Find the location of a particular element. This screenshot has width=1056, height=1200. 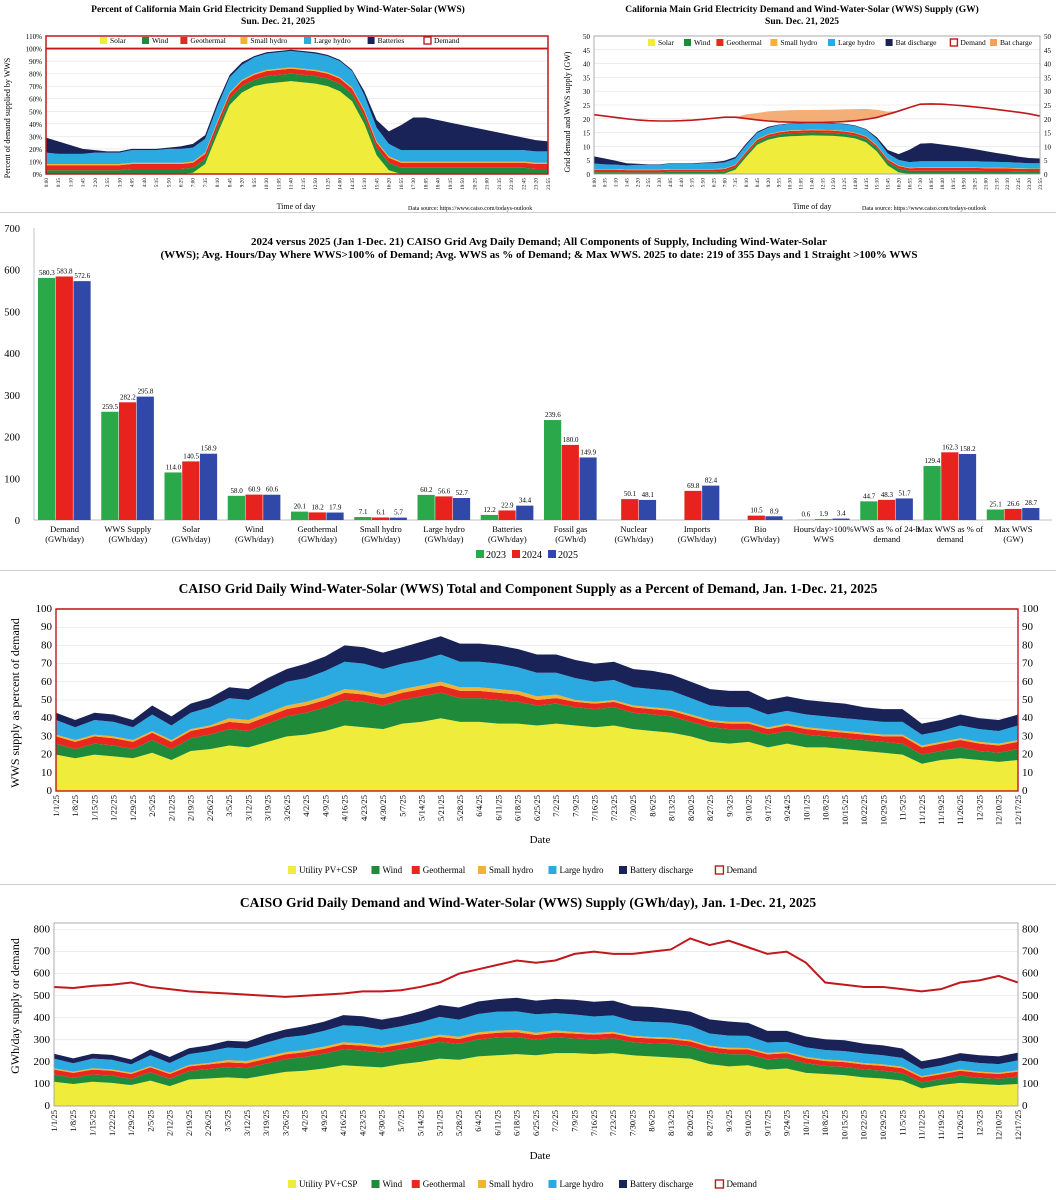

y2-tick-label: 40 is located at coordinates (1028, 718).